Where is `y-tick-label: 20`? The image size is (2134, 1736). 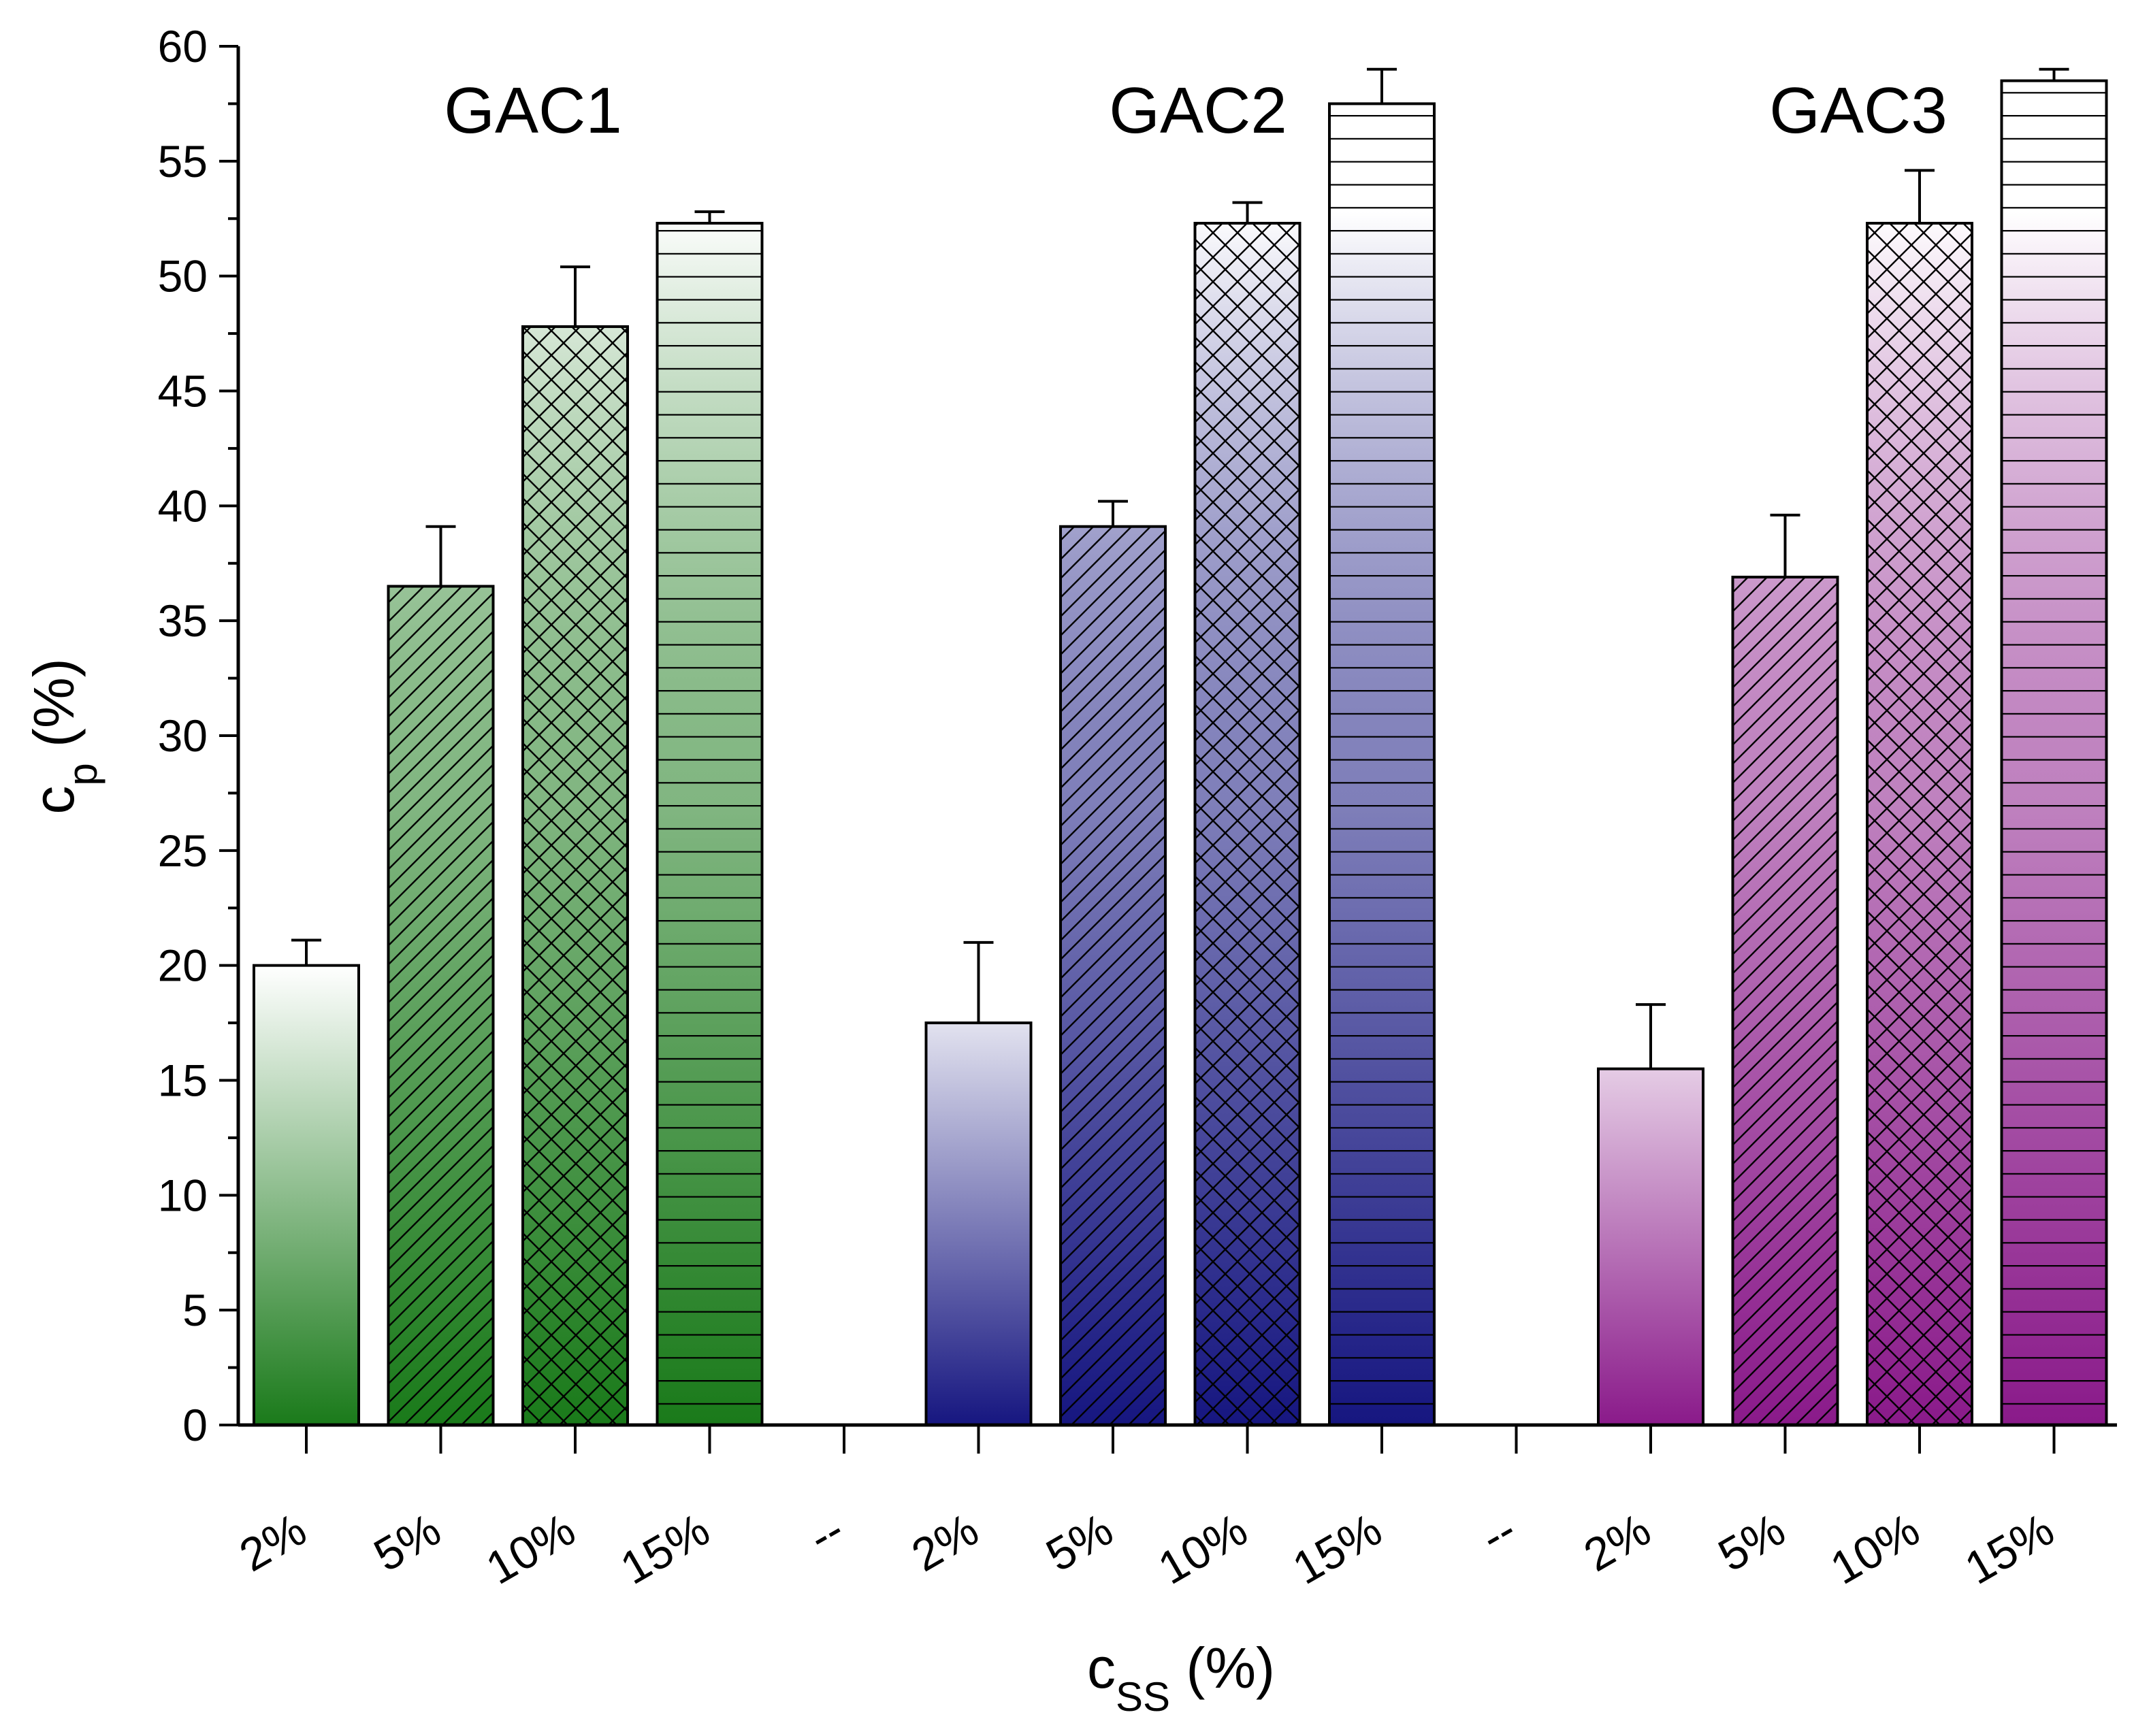
y-tick-label: 20 is located at coordinates (183, 965).